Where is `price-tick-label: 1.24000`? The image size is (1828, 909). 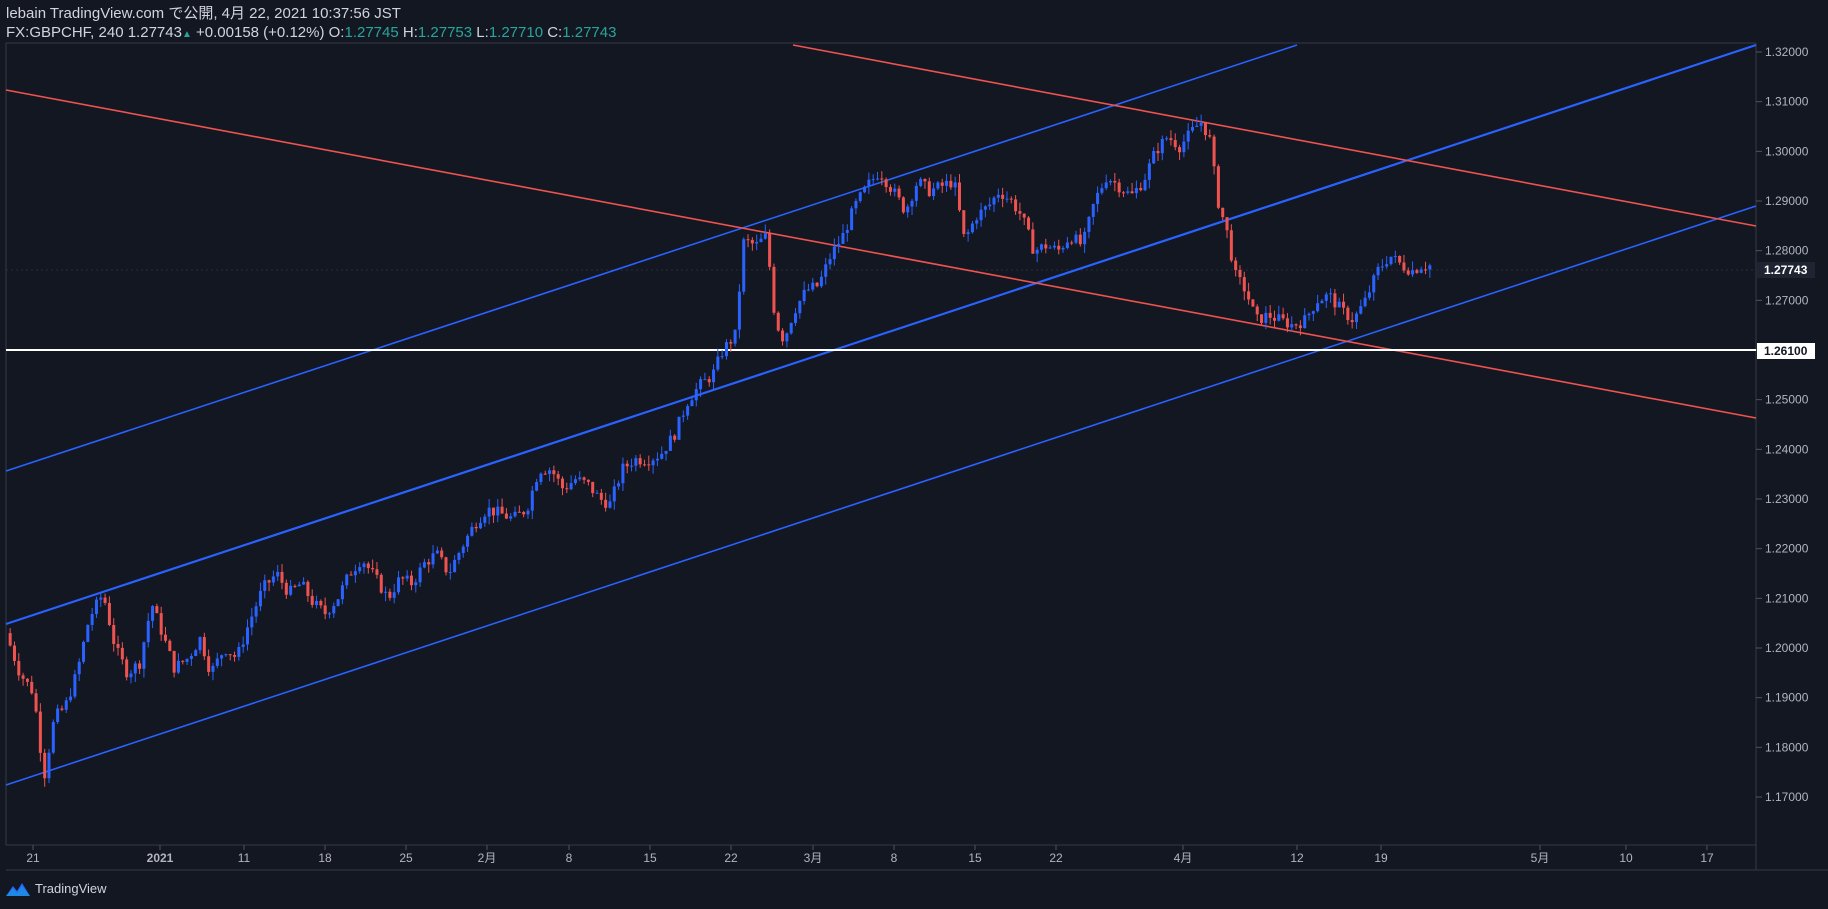
price-tick-label: 1.24000 is located at coordinates (1787, 449).